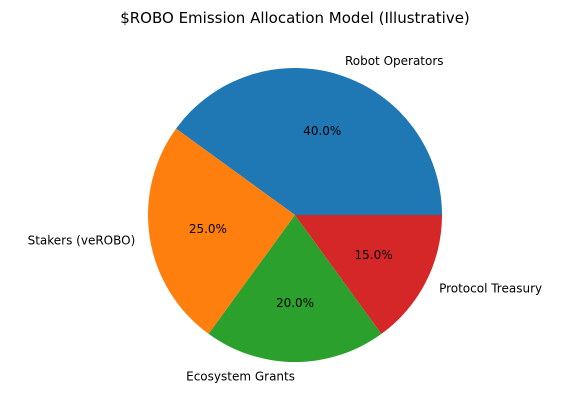  Describe the element at coordinates (368, 274) in the screenshot. I see `pie-slice-protocol-treasury` at that location.